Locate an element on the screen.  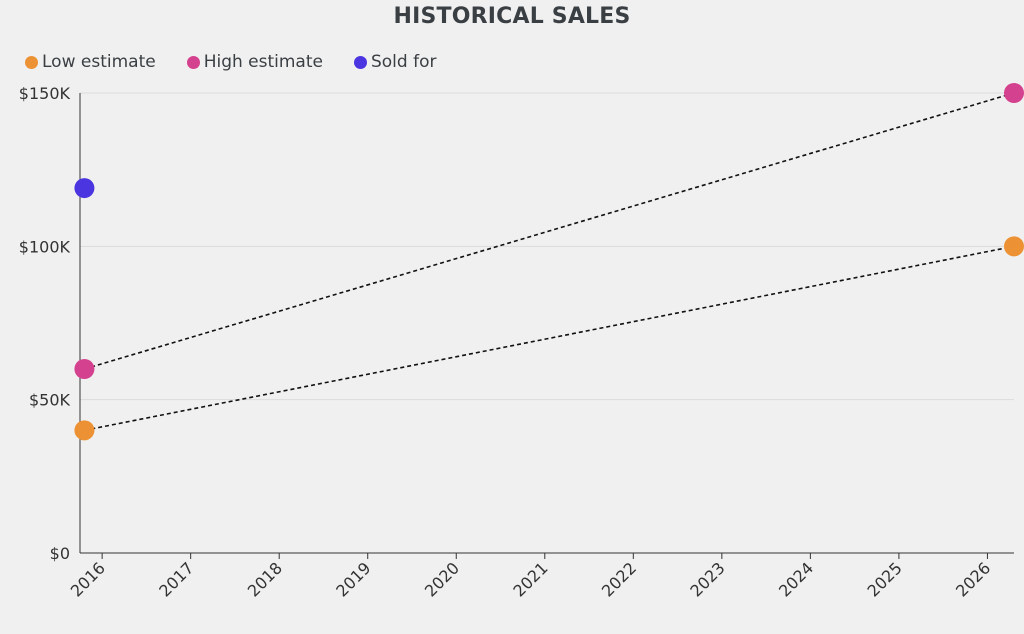
x-tick-label: 2023 is located at coordinates (707, 579).